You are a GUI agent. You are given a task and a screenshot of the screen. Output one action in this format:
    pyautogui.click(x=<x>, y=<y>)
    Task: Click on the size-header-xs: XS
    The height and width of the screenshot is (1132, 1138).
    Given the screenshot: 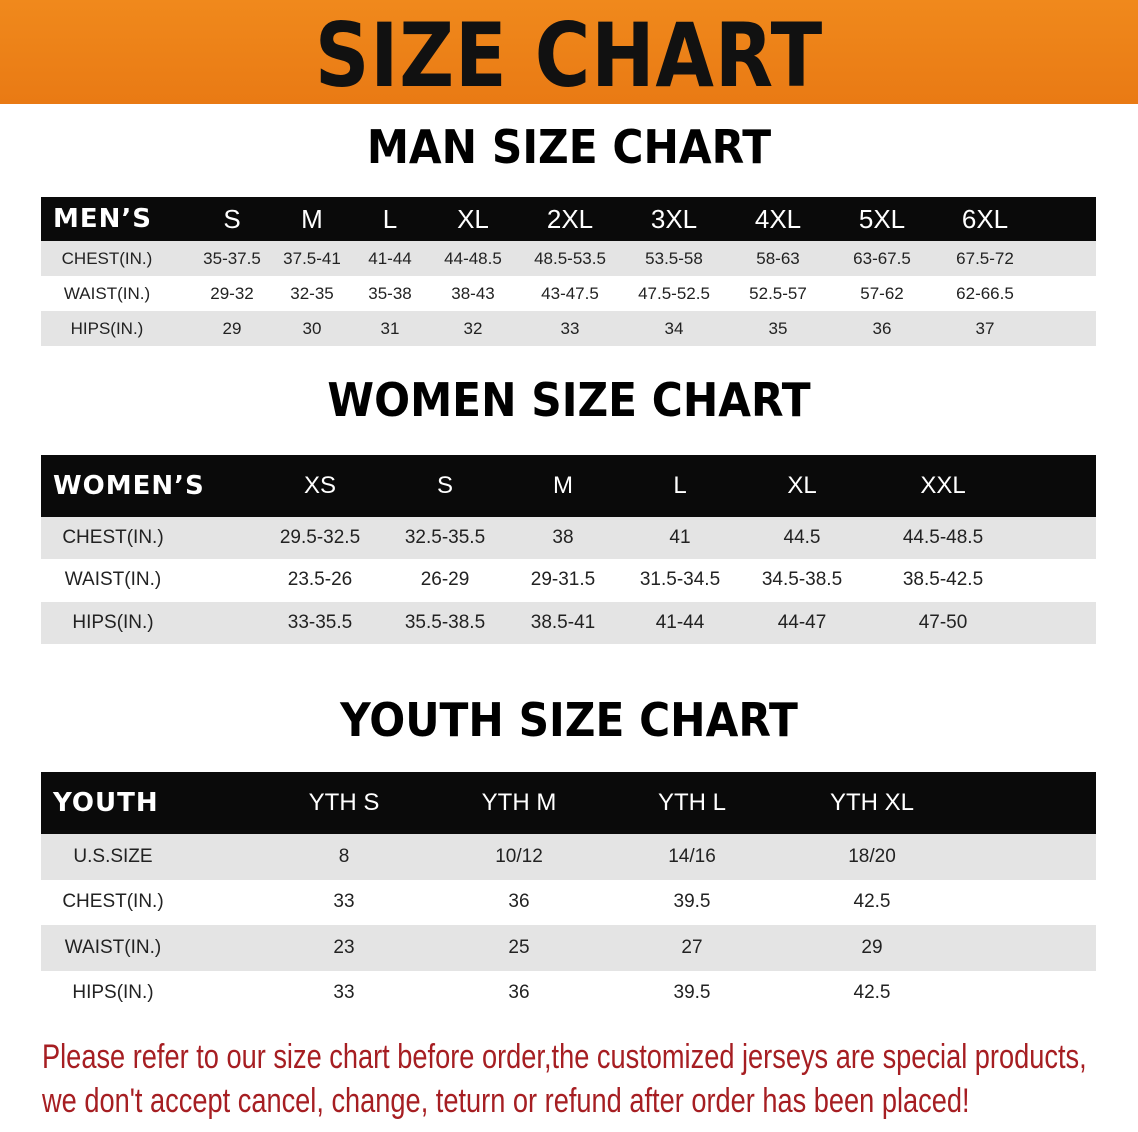 What is the action you would take?
    pyautogui.click(x=319, y=485)
    